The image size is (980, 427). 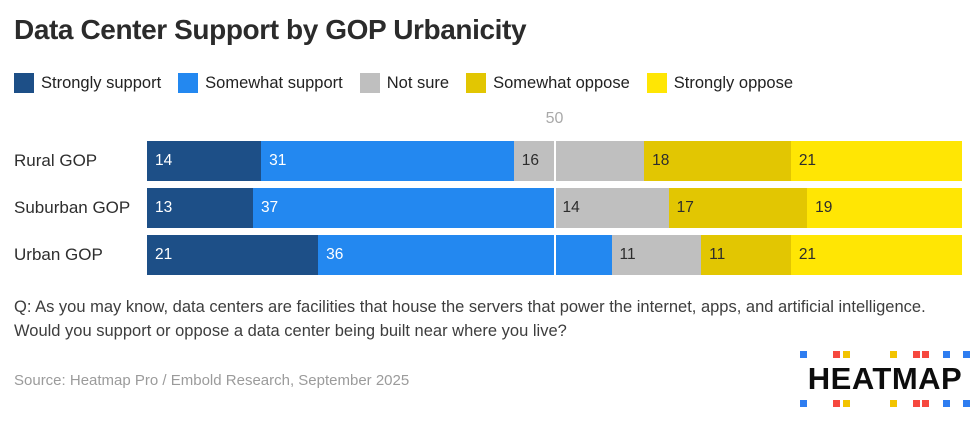 What do you see at coordinates (611, 208) in the screenshot?
I see `bar-segment-not-sure: 14` at bounding box center [611, 208].